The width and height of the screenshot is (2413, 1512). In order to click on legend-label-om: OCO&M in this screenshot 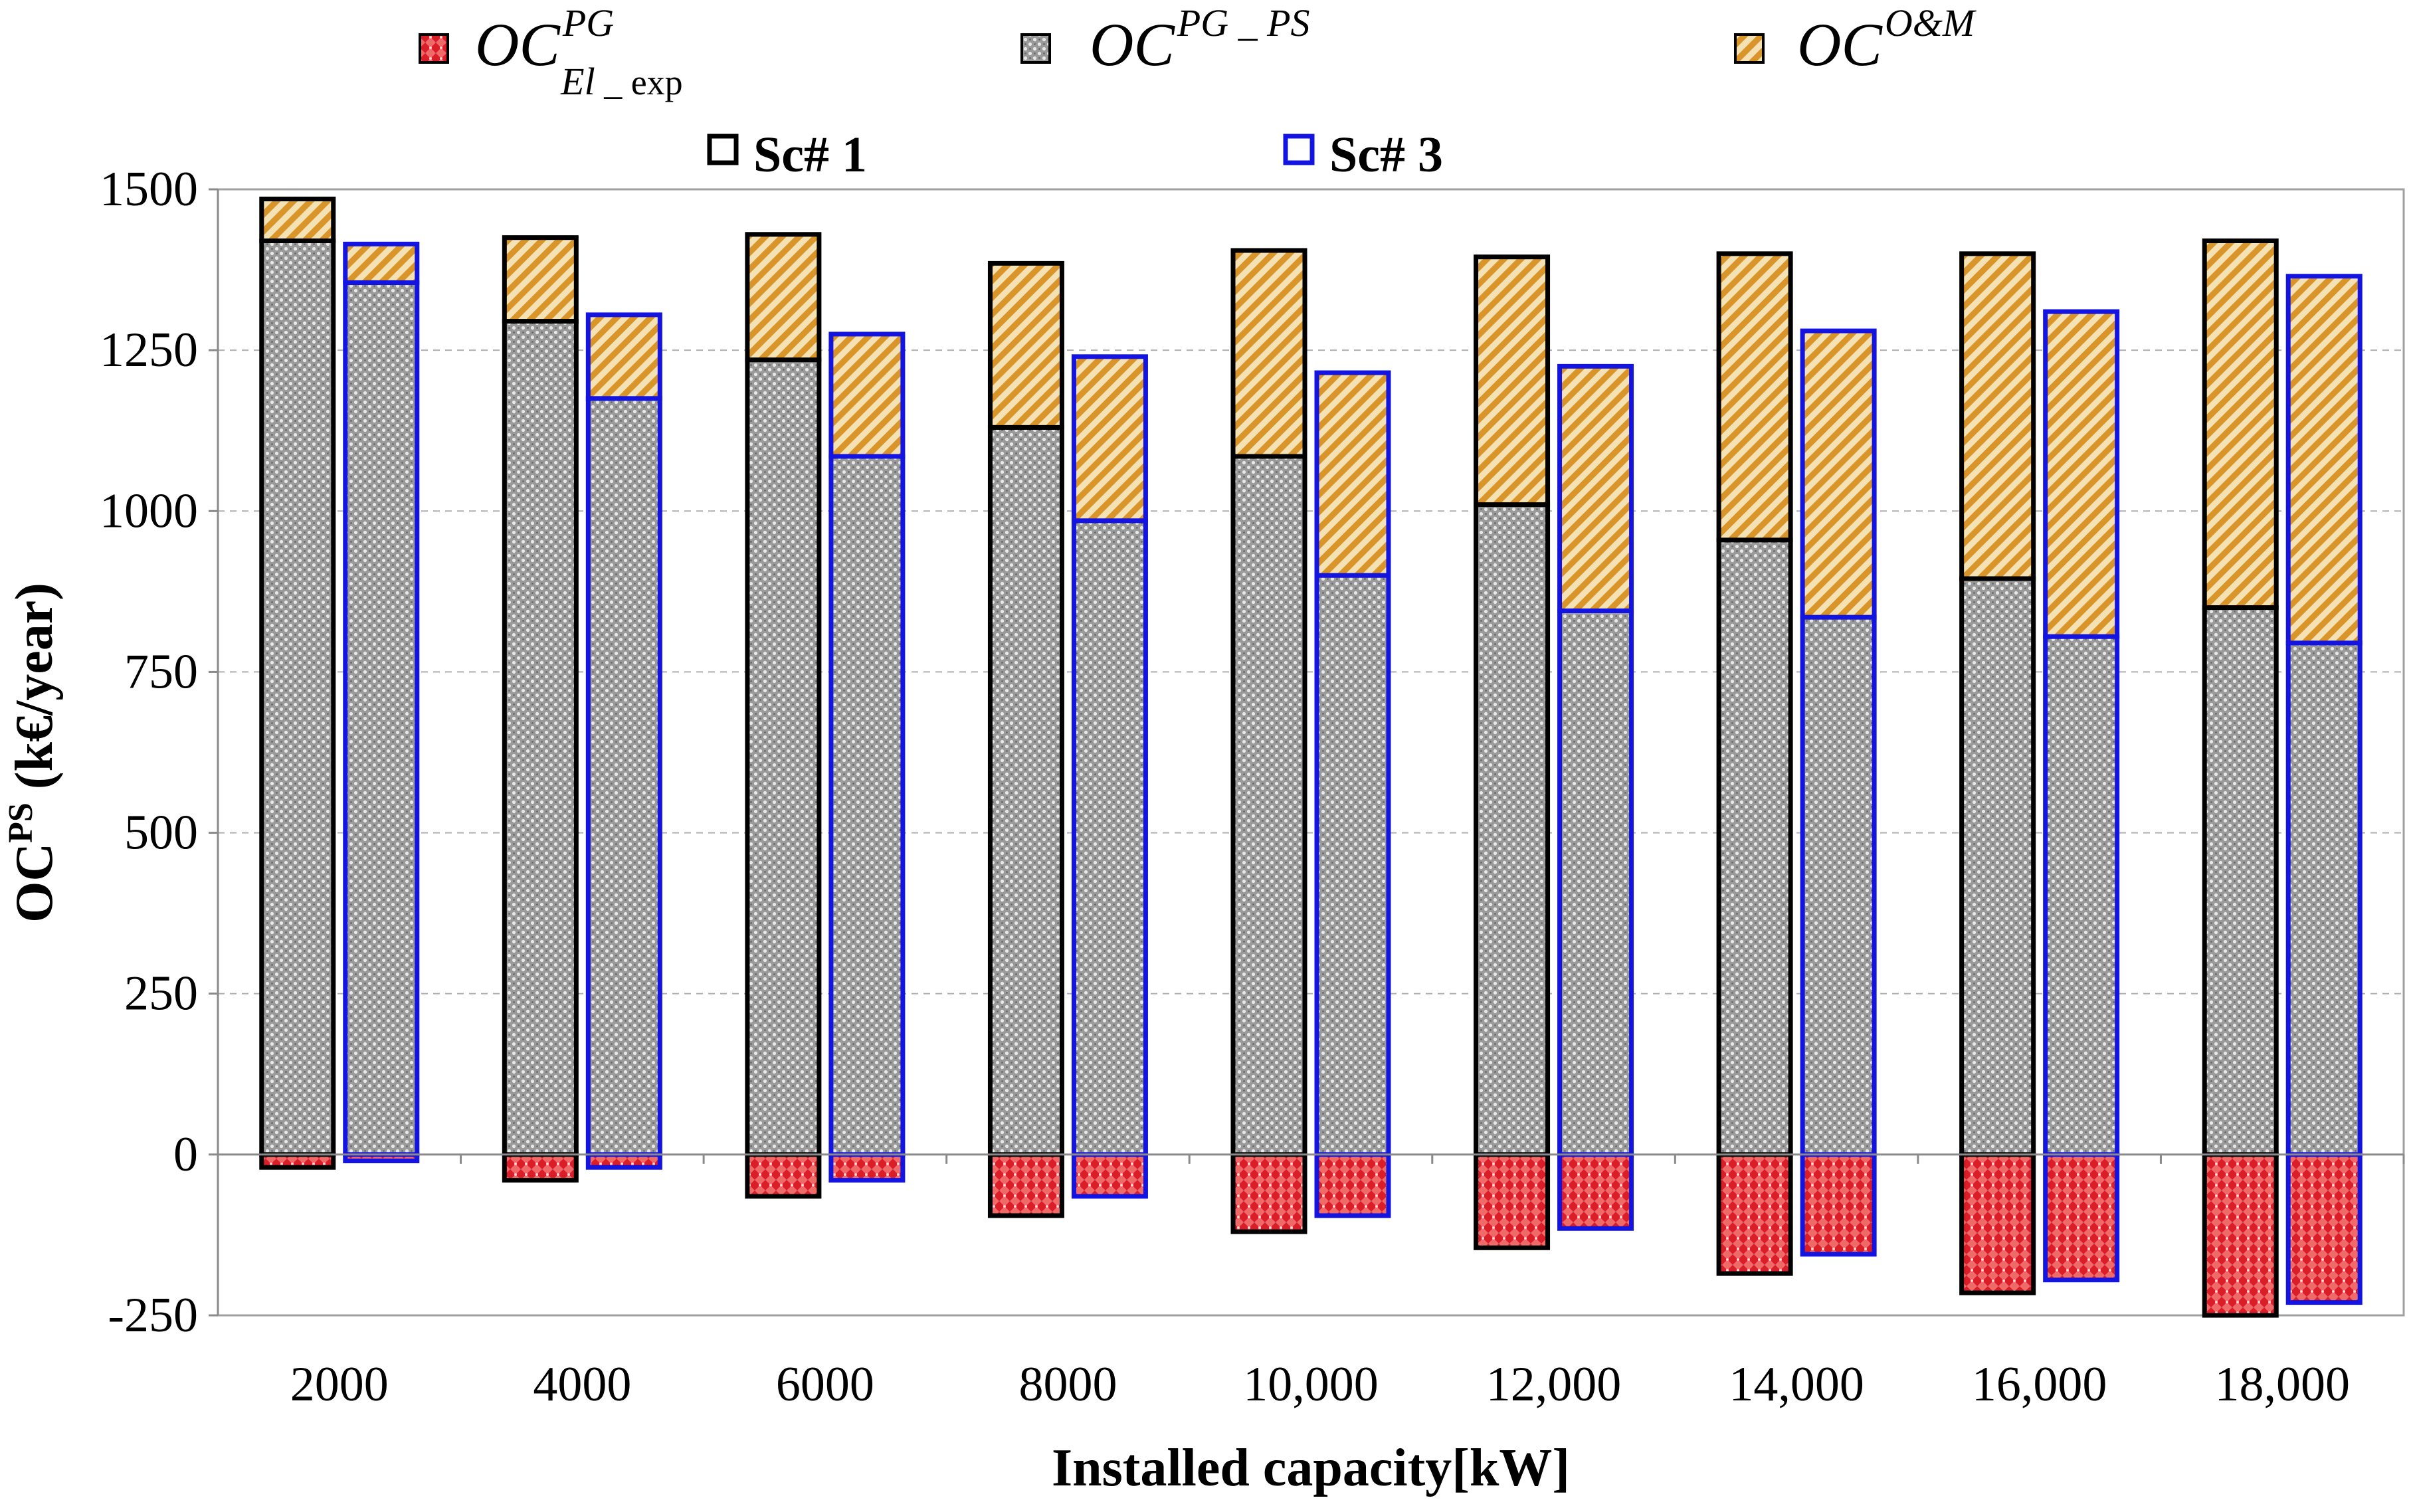, I will do `click(1887, 39)`.